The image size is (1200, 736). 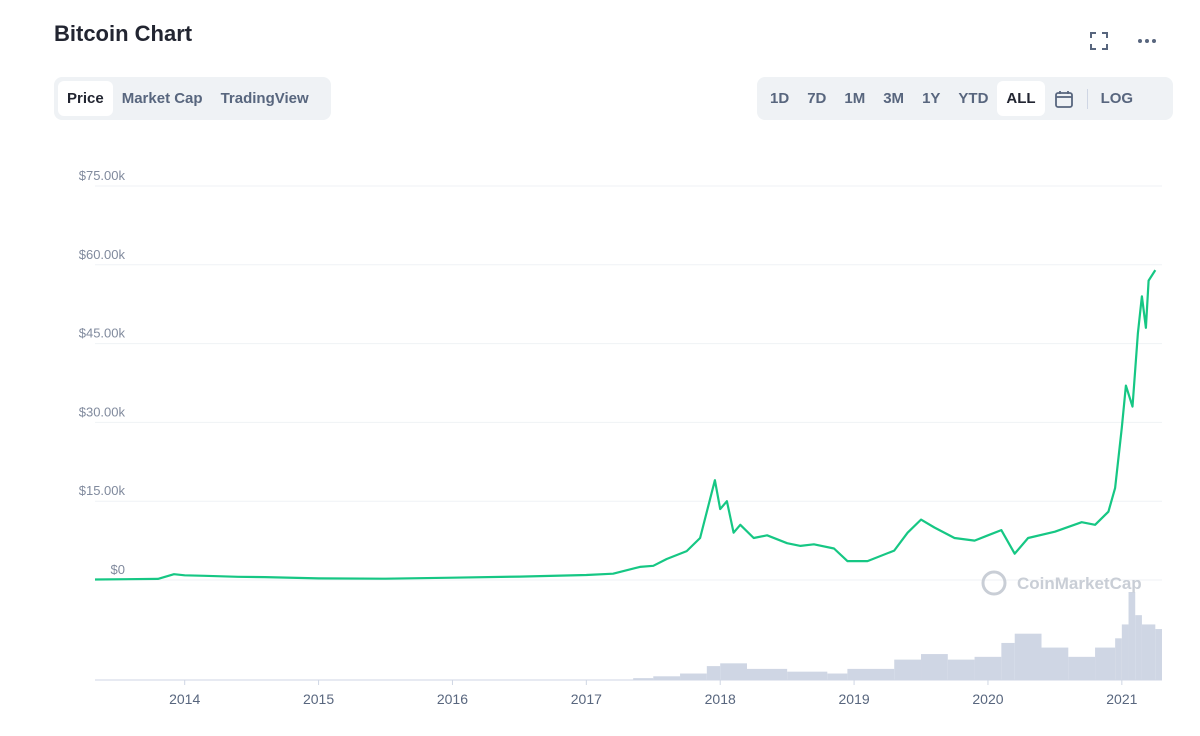 What do you see at coordinates (318, 699) in the screenshot?
I see `x-tick-label: 2015` at bounding box center [318, 699].